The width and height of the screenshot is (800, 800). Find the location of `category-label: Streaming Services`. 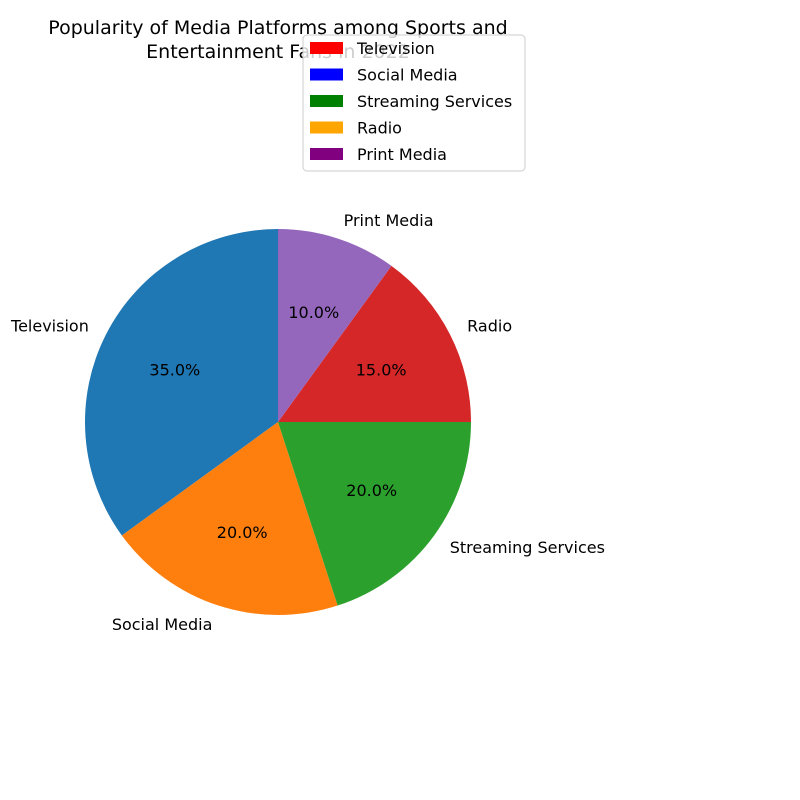

category-label: Streaming Services is located at coordinates (527, 547).